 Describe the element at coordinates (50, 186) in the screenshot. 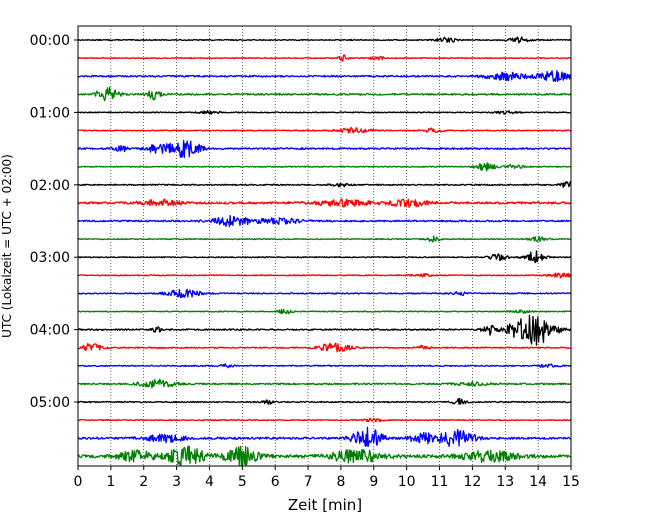

I see `y-tick-label: 02:00` at that location.